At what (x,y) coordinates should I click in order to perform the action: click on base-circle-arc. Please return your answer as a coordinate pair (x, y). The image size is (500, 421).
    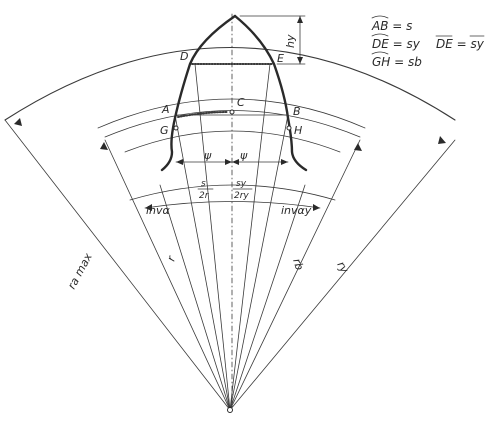
    Looking at the image, I should click on (232, 124).